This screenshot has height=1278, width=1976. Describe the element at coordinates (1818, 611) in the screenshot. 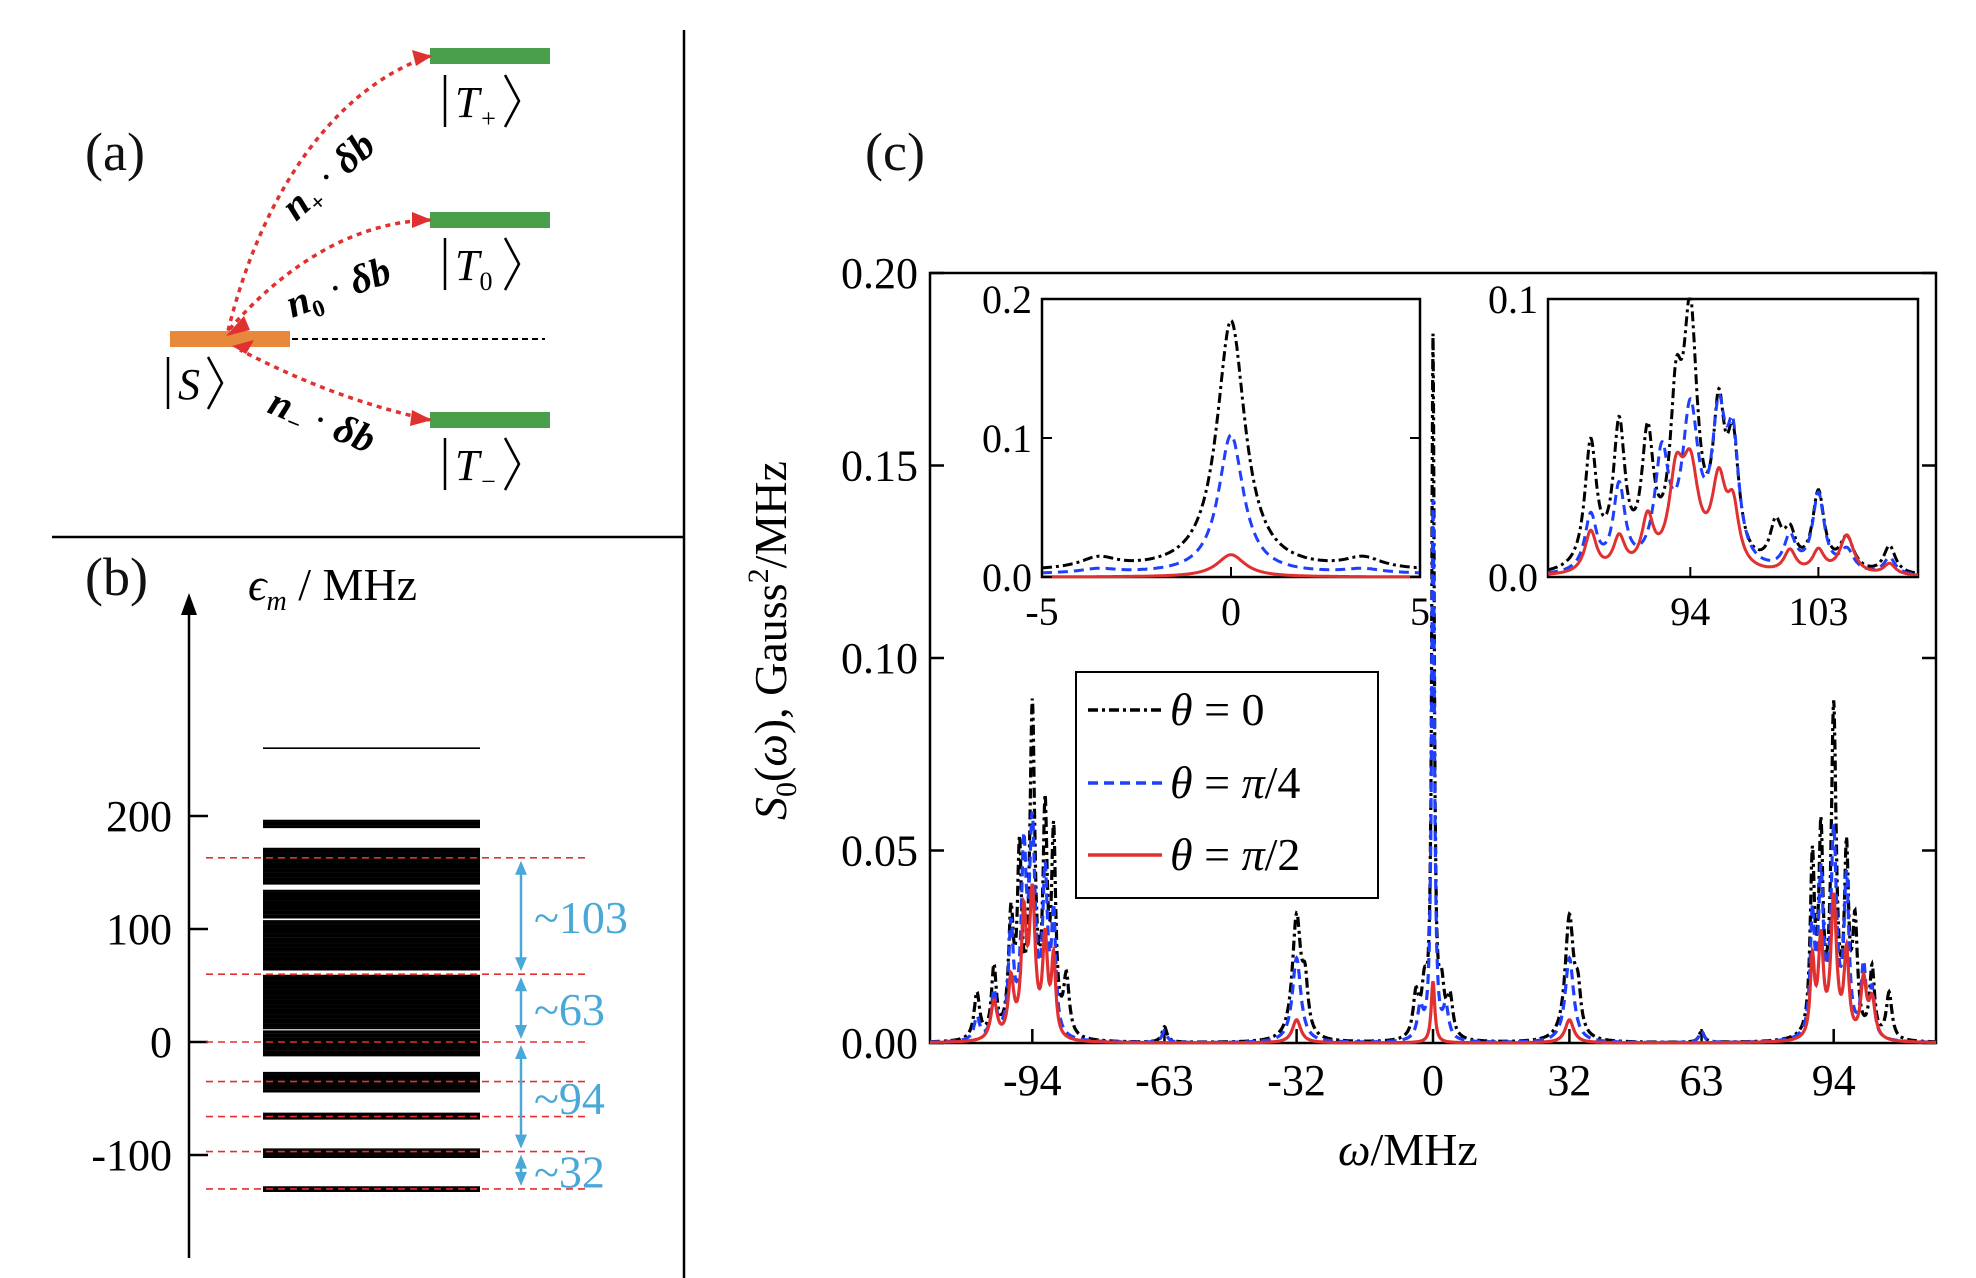

I see `inset-xtick-label: 103` at that location.